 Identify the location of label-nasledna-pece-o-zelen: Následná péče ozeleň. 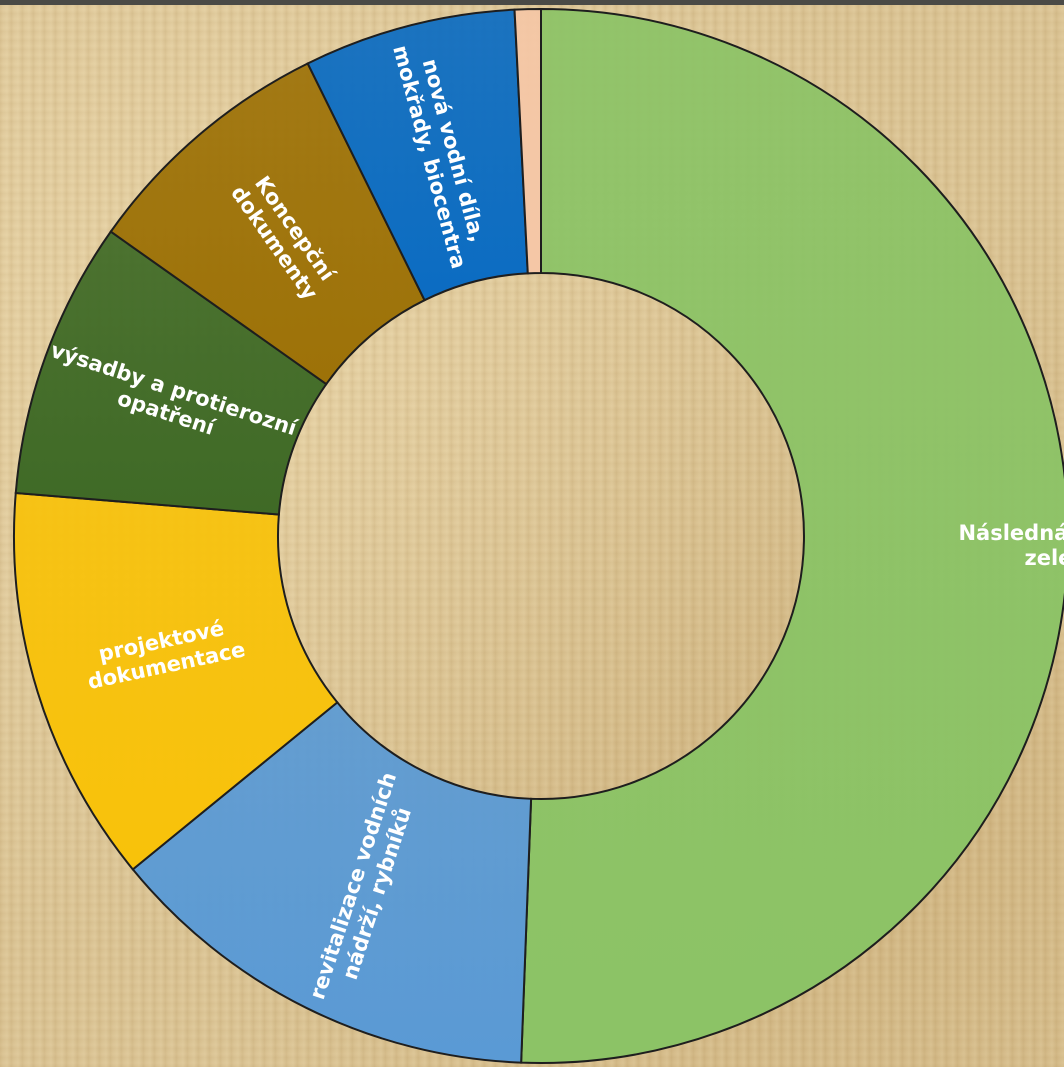
(1011, 545).